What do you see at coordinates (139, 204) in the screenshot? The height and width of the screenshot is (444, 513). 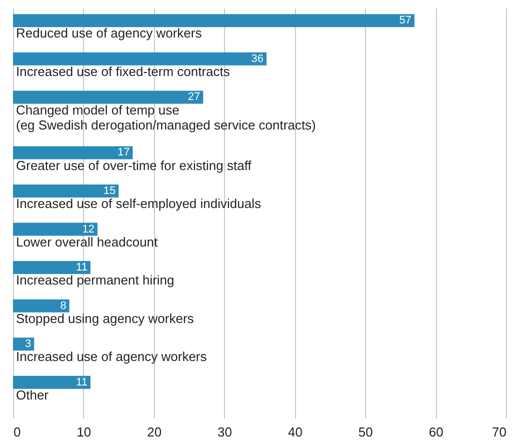 I see `y-tick-label: Increased use of self-employed individuals` at bounding box center [139, 204].